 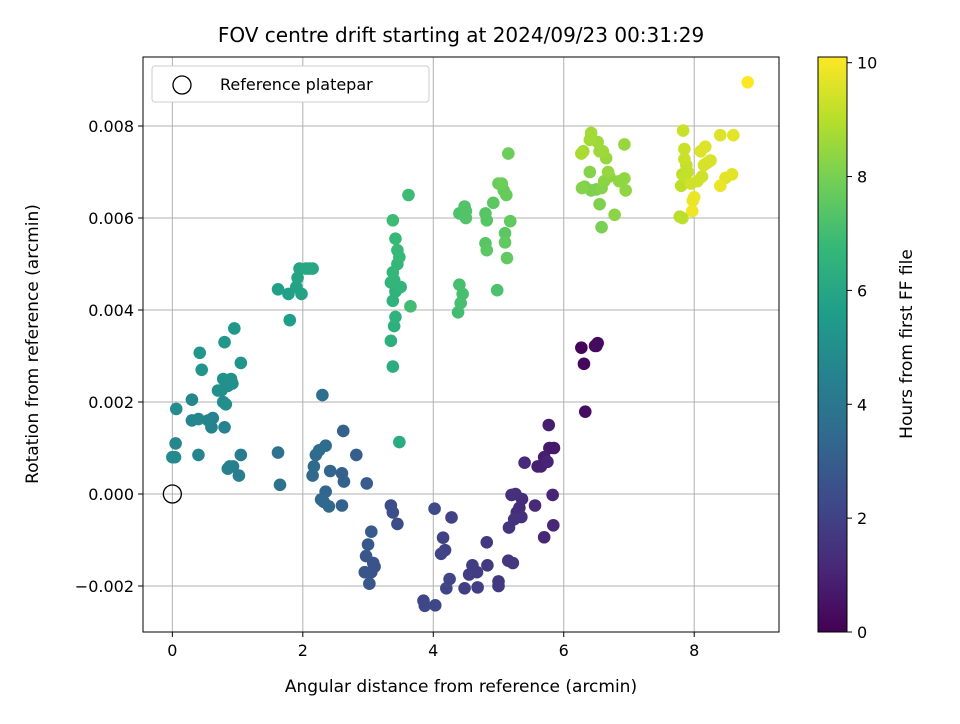 What do you see at coordinates (433, 646) in the screenshot?
I see `x-axis-ticks: 0 2 4 6 8` at bounding box center [433, 646].